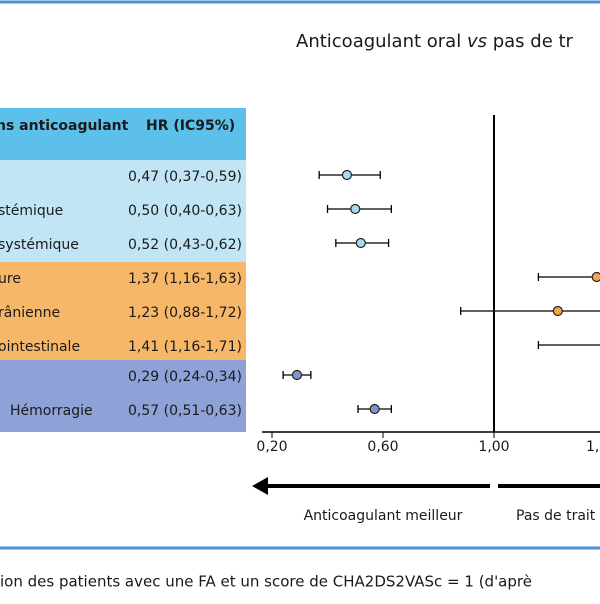 The image size is (600, 604). I want to click on row-label: ure, so click(10, 279).